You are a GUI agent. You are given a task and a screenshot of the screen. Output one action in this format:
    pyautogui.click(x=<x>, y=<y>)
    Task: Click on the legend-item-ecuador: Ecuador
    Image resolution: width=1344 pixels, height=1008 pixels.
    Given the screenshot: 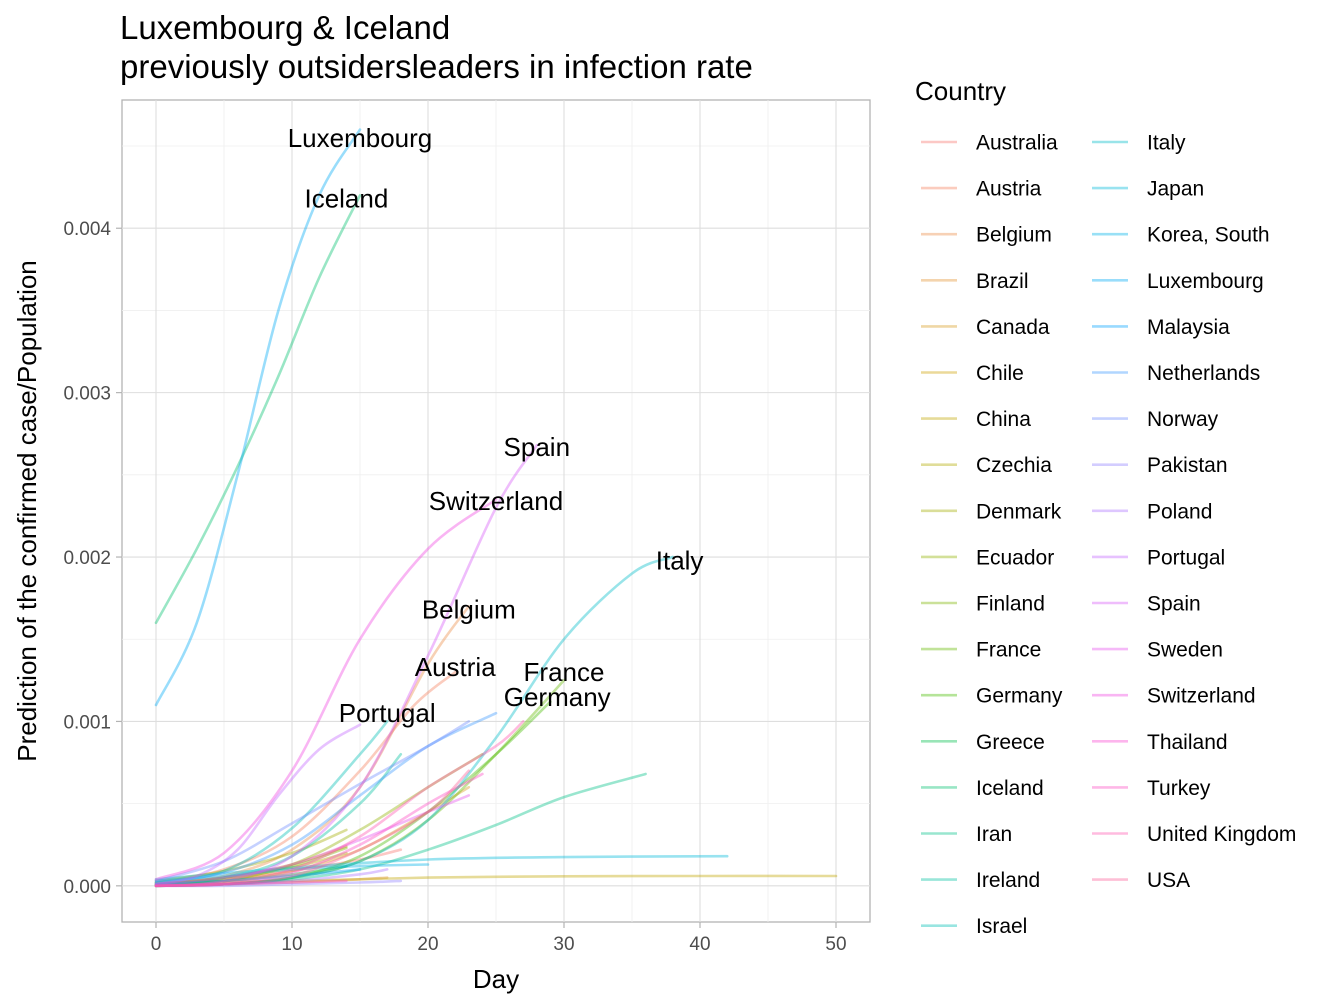 What is the action you would take?
    pyautogui.click(x=987, y=557)
    